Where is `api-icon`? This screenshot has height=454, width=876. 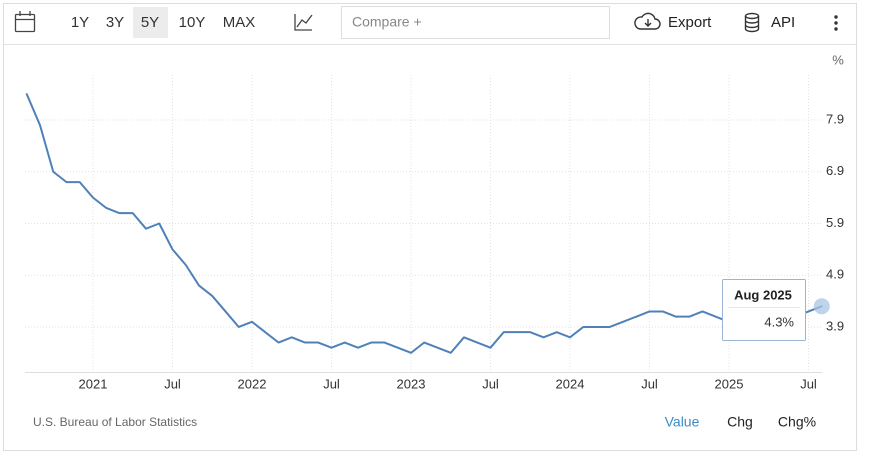
api-icon is located at coordinates (752, 22).